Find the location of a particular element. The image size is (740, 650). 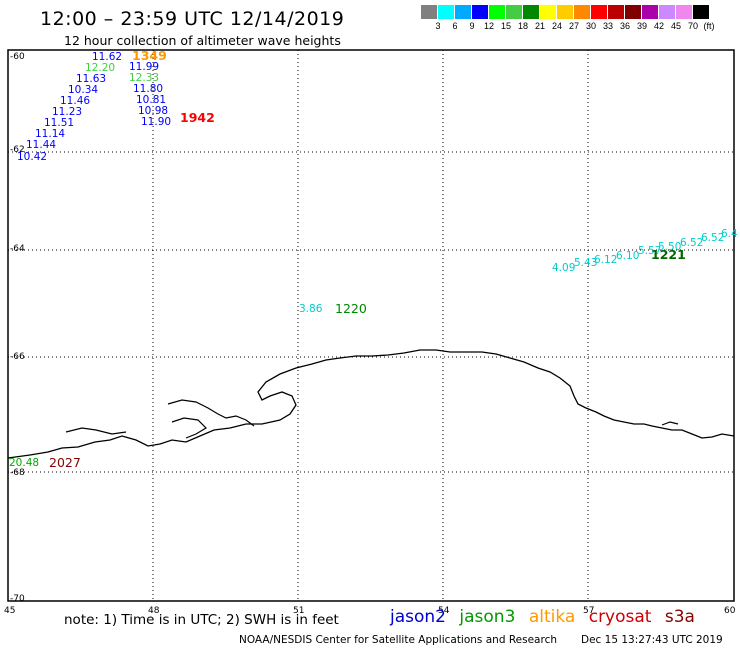

swh-value: 11.99 is located at coordinates (144, 67).